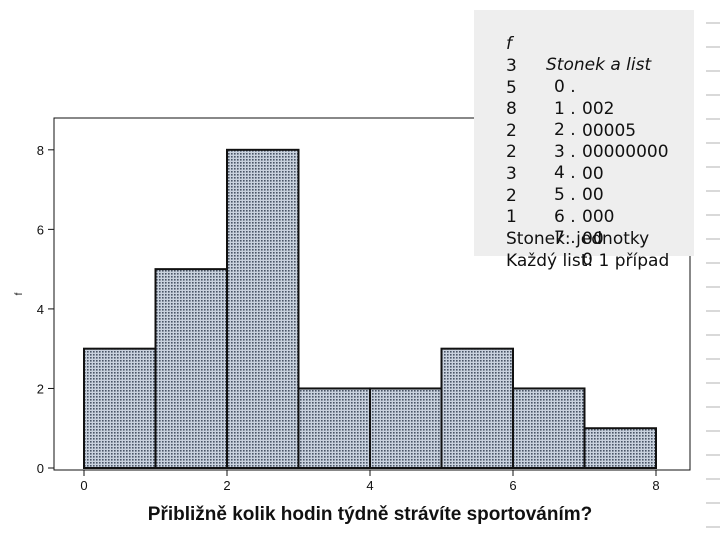  Describe the element at coordinates (511, 108) in the screenshot. I see `row-frequency: 8` at that location.